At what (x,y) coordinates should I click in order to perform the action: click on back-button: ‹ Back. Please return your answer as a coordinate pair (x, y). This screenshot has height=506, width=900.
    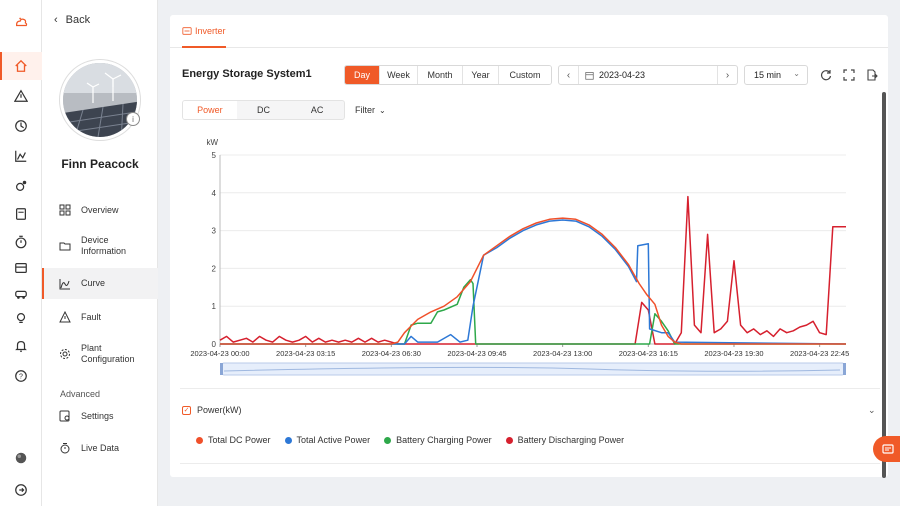
    Looking at the image, I should click on (72, 20).